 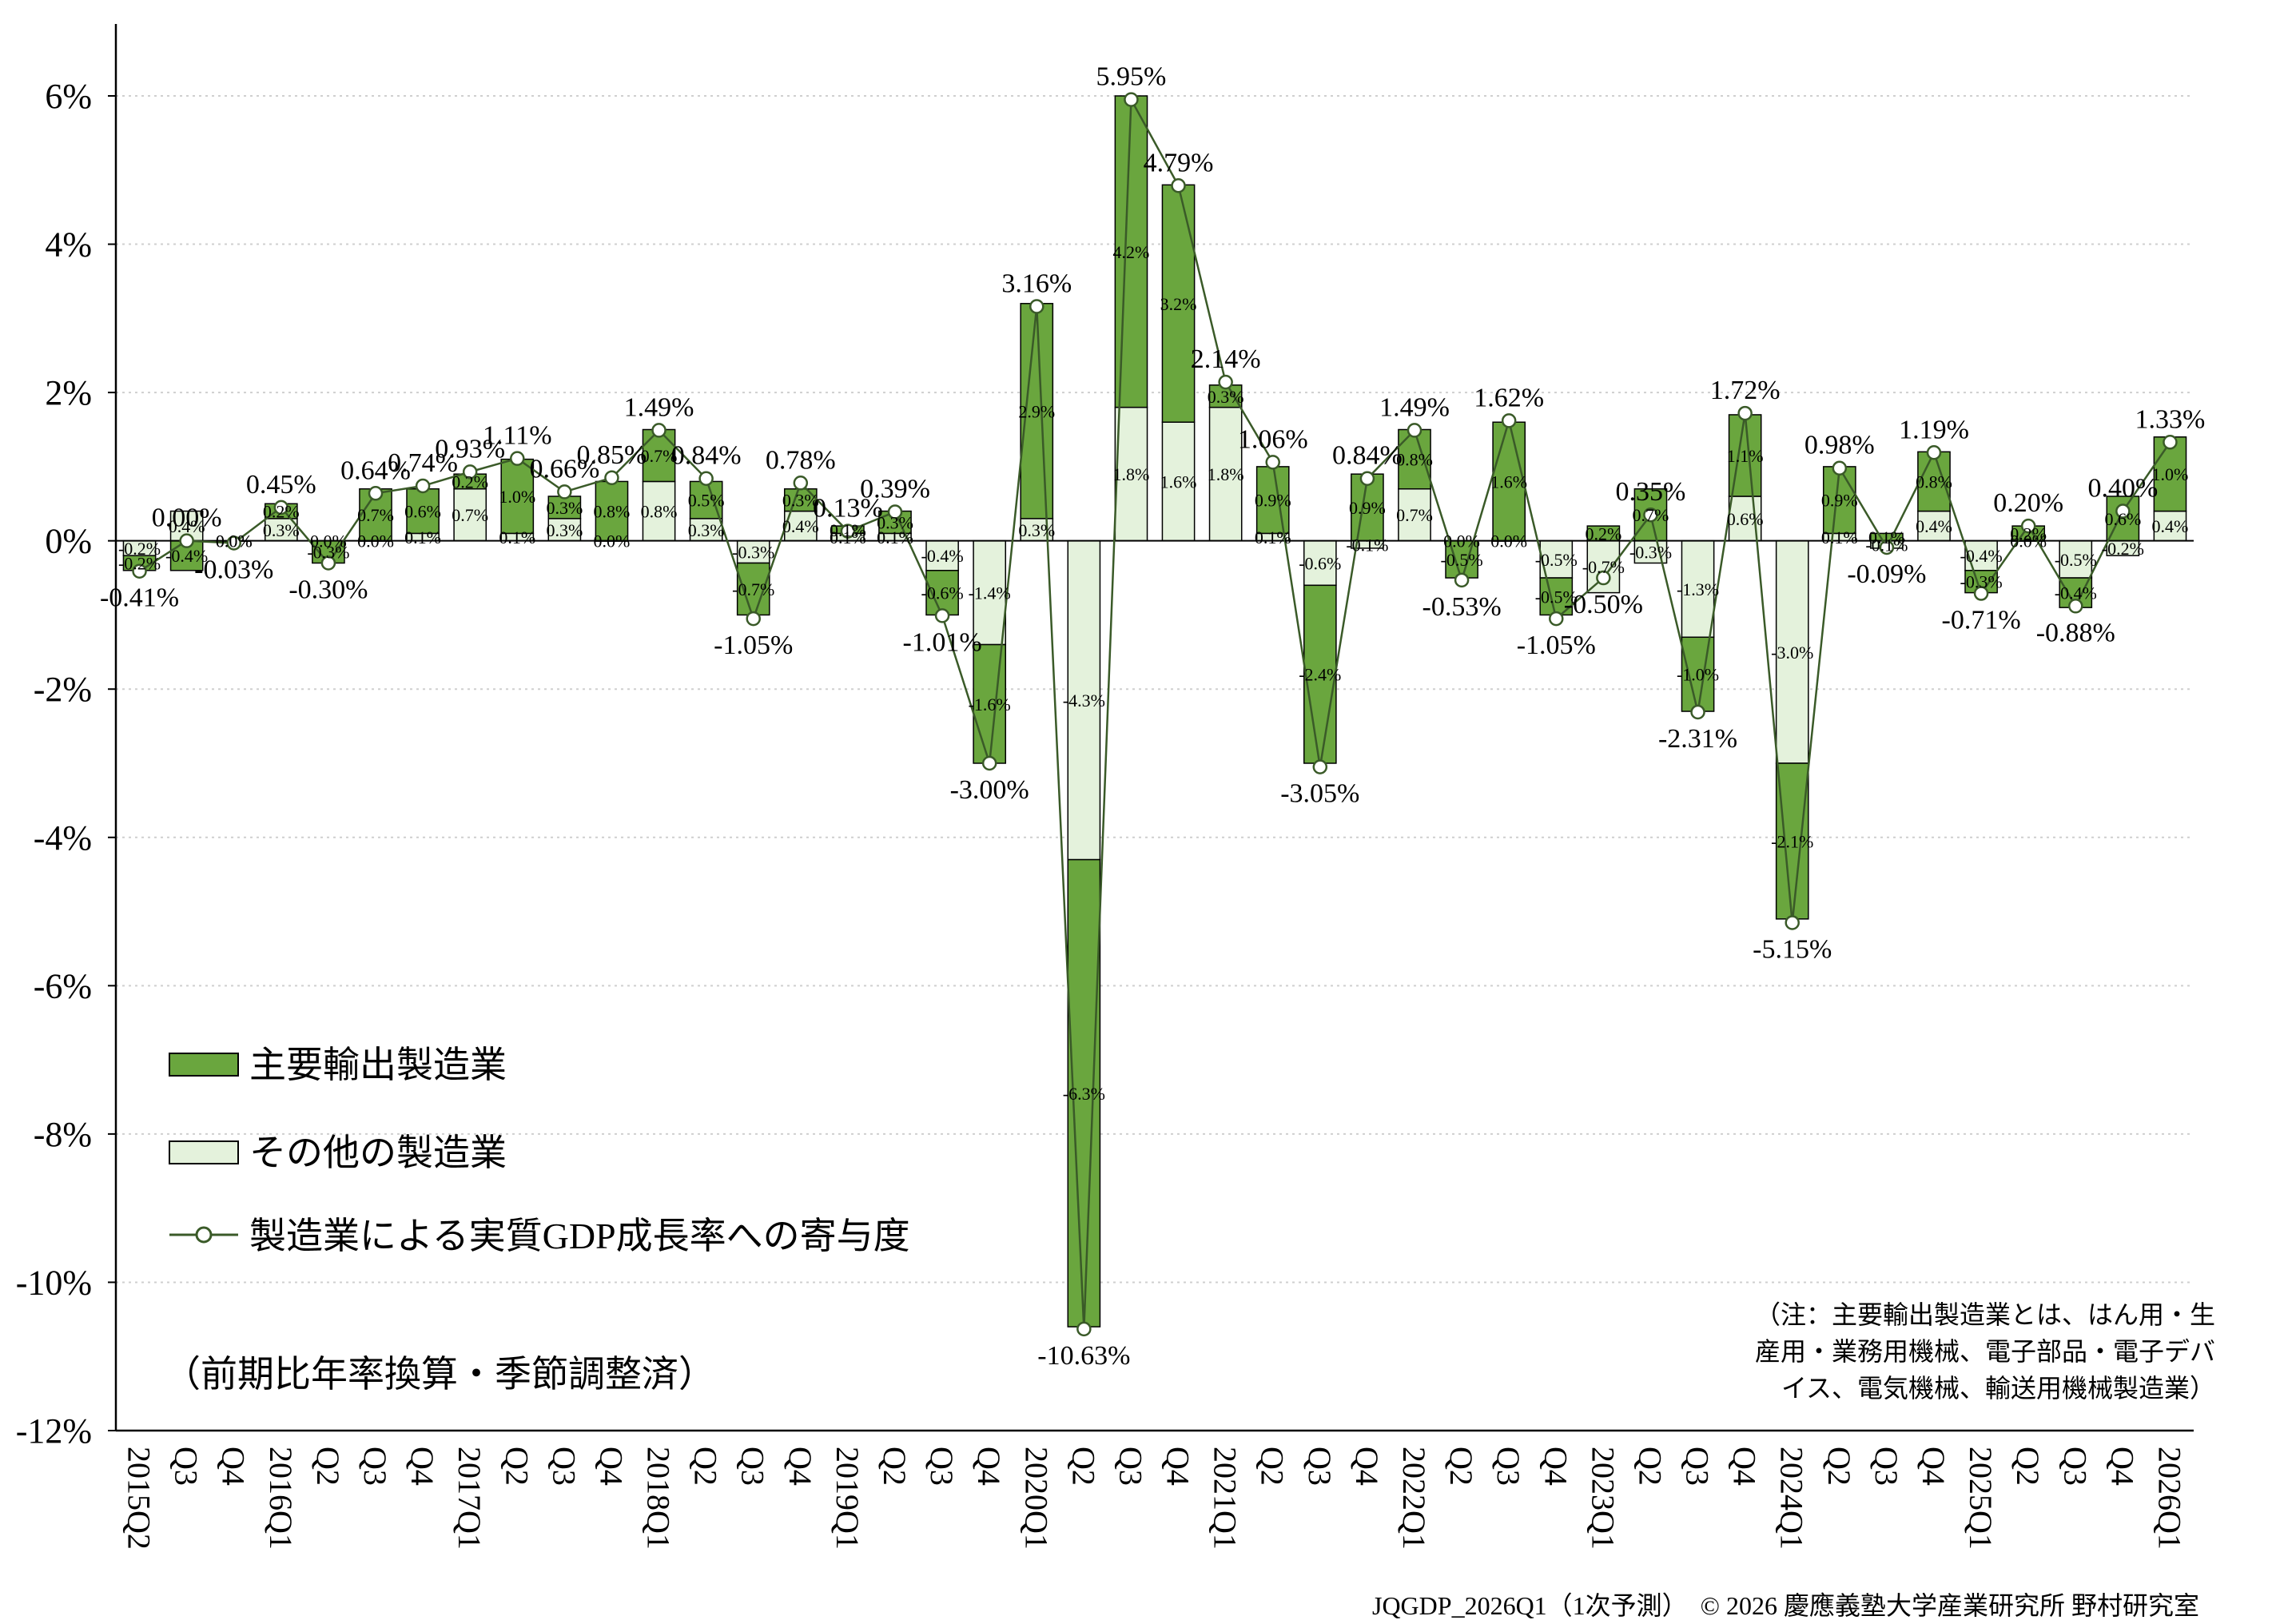 What do you see at coordinates (1556, 646) in the screenshot?
I see `total-label: -1.05%` at bounding box center [1556, 646].